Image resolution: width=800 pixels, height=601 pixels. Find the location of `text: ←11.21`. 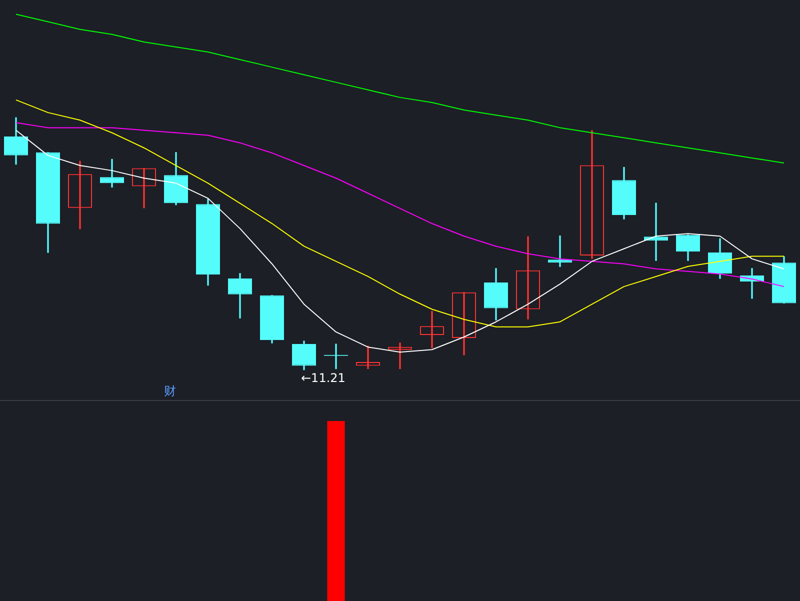

text: ←11.21 is located at coordinates (323, 377).